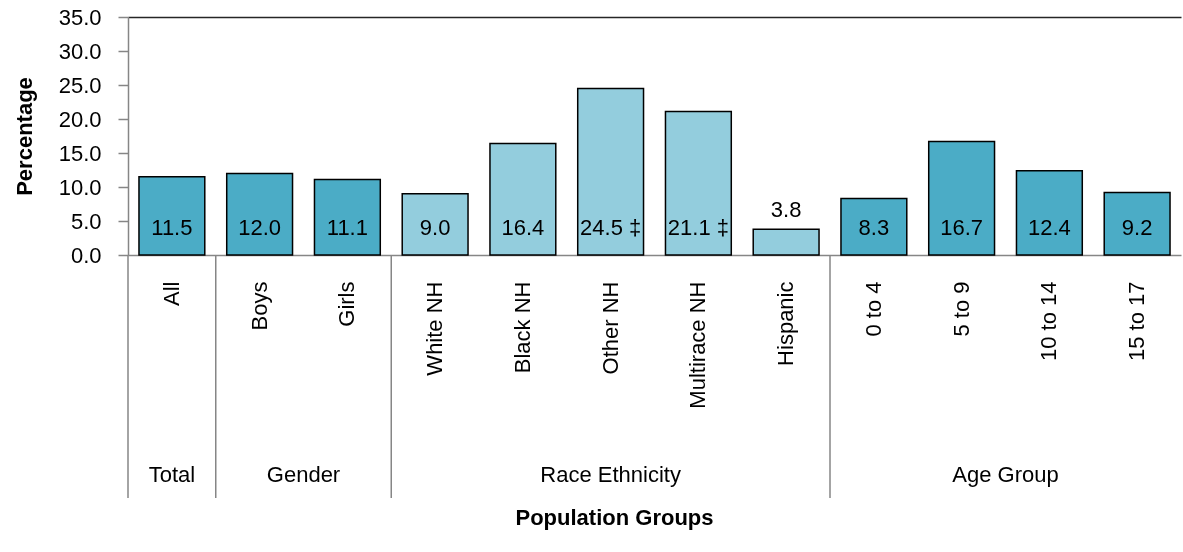  I want to click on data-label: 9.2, so click(1137, 227).